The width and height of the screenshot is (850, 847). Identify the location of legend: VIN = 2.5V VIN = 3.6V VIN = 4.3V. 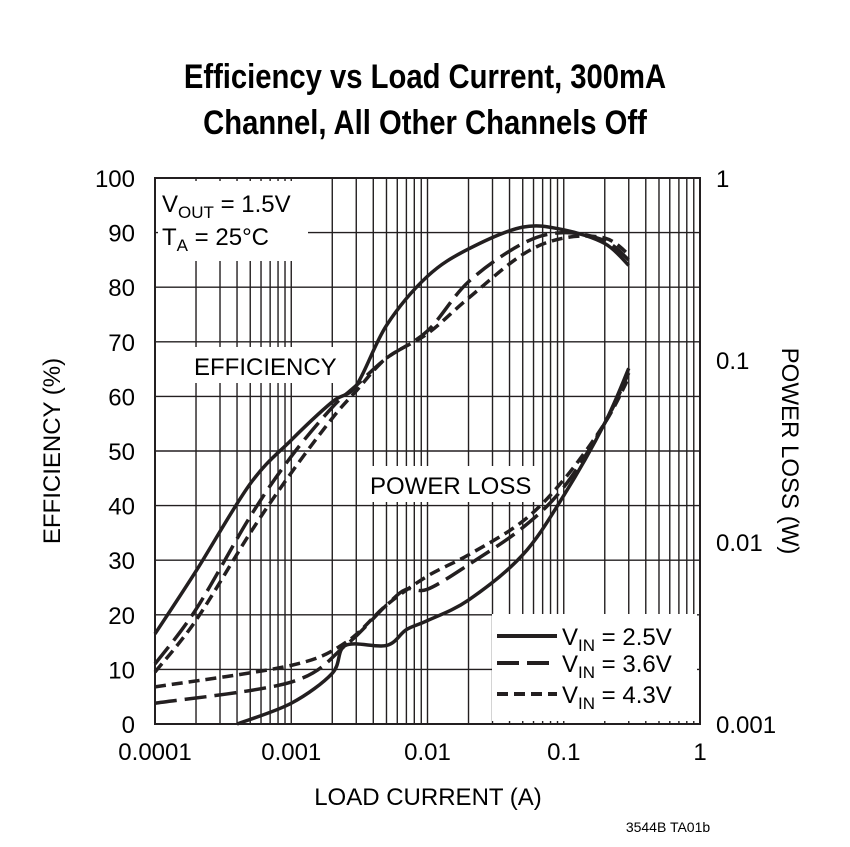
(584, 668).